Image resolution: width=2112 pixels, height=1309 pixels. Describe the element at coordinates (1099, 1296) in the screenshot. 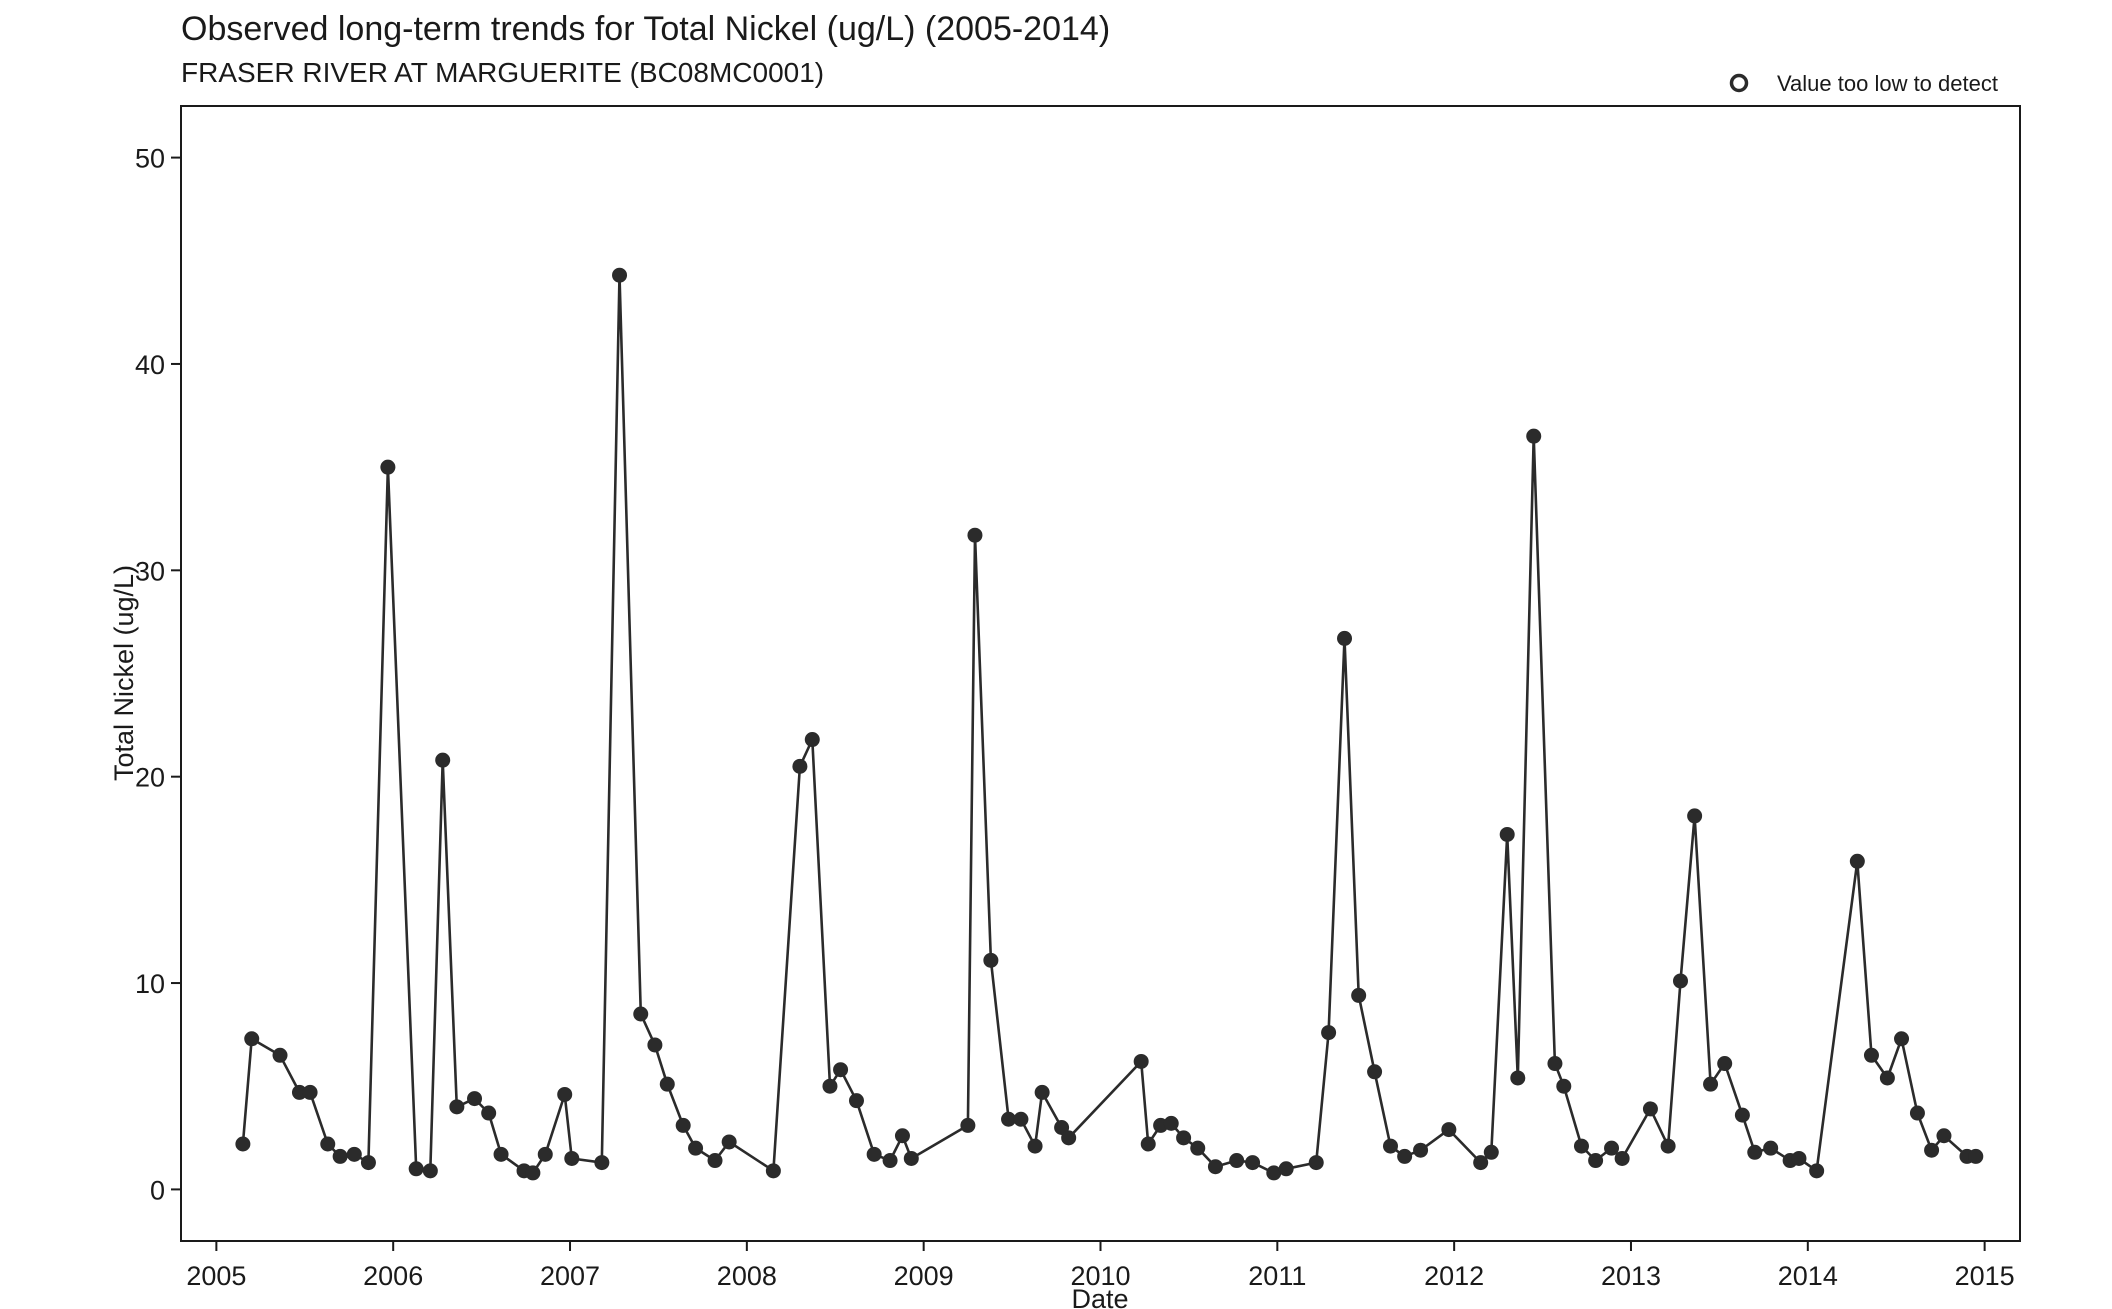

I see `x-axis-title: Date` at that location.